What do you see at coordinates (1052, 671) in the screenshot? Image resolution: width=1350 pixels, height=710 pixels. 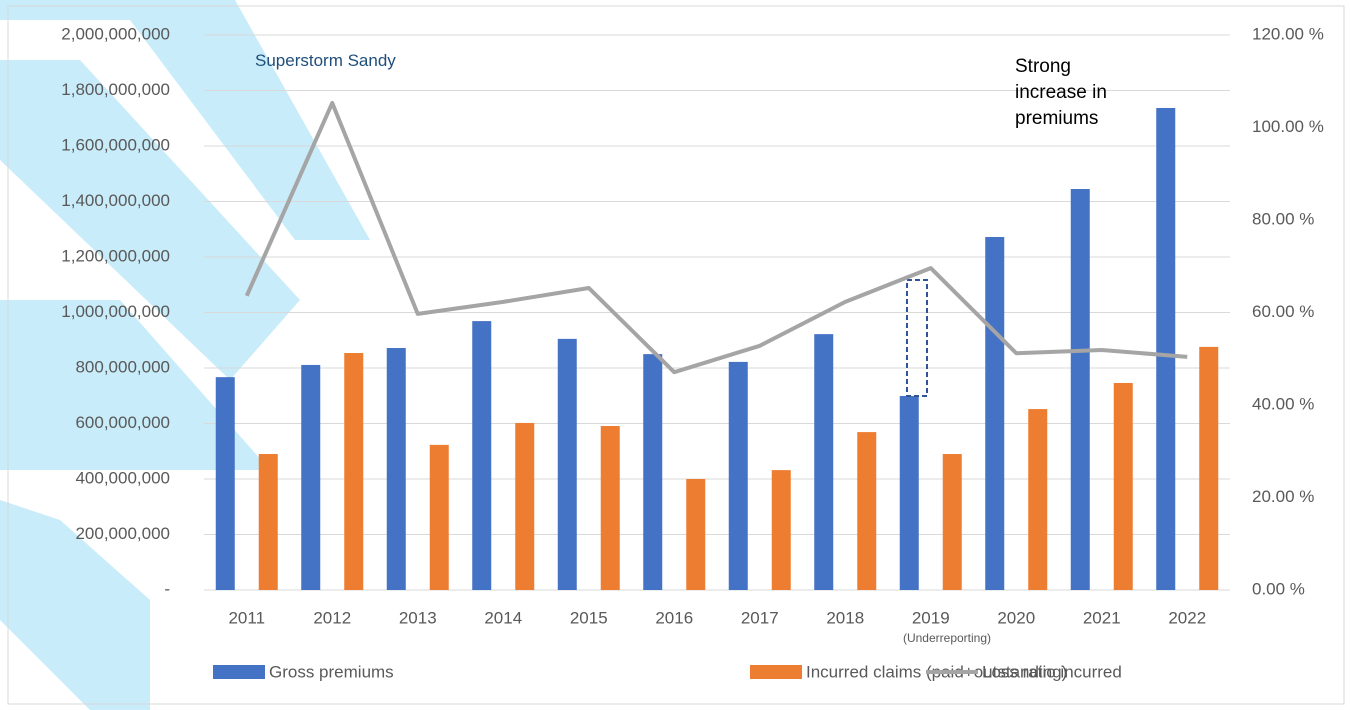 I see `legend-label: Loss ratio incurred` at bounding box center [1052, 671].